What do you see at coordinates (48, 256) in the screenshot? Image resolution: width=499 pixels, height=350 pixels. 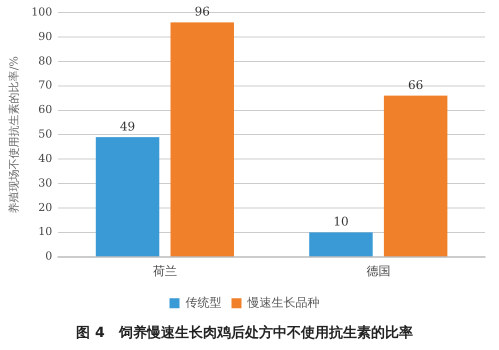 I see `y-tick-label: 0` at bounding box center [48, 256].